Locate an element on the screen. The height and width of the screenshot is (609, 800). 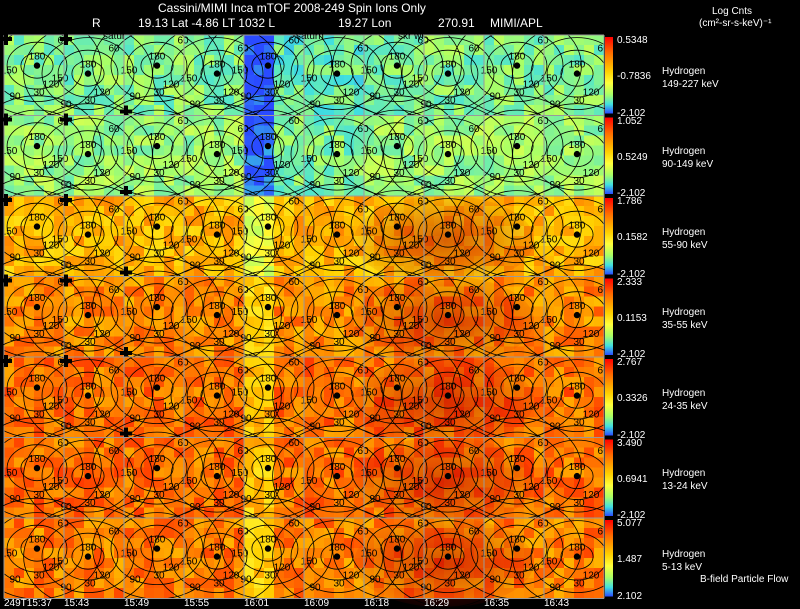
colorbar-min-label: -2.102 is located at coordinates (631, 274).